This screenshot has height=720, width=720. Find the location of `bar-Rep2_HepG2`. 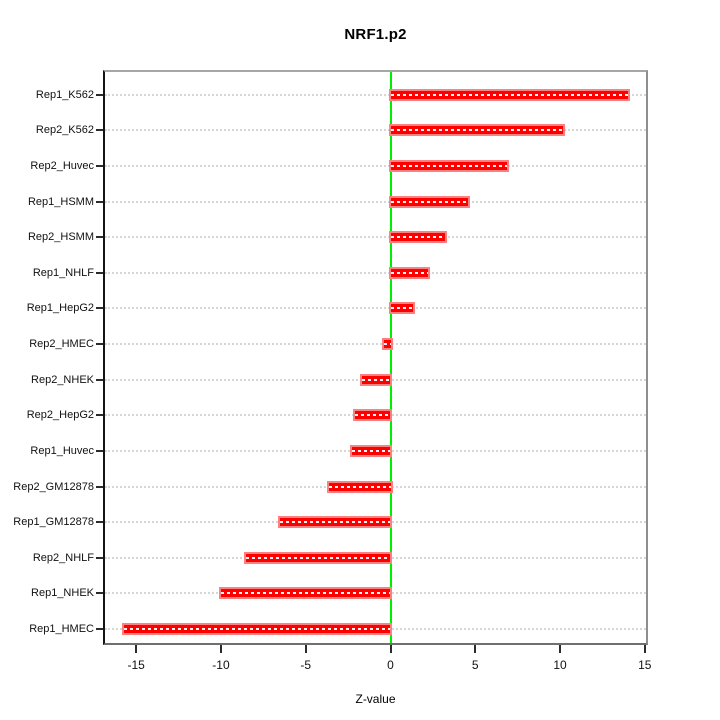

bar-Rep2_HepG2 is located at coordinates (372, 415).